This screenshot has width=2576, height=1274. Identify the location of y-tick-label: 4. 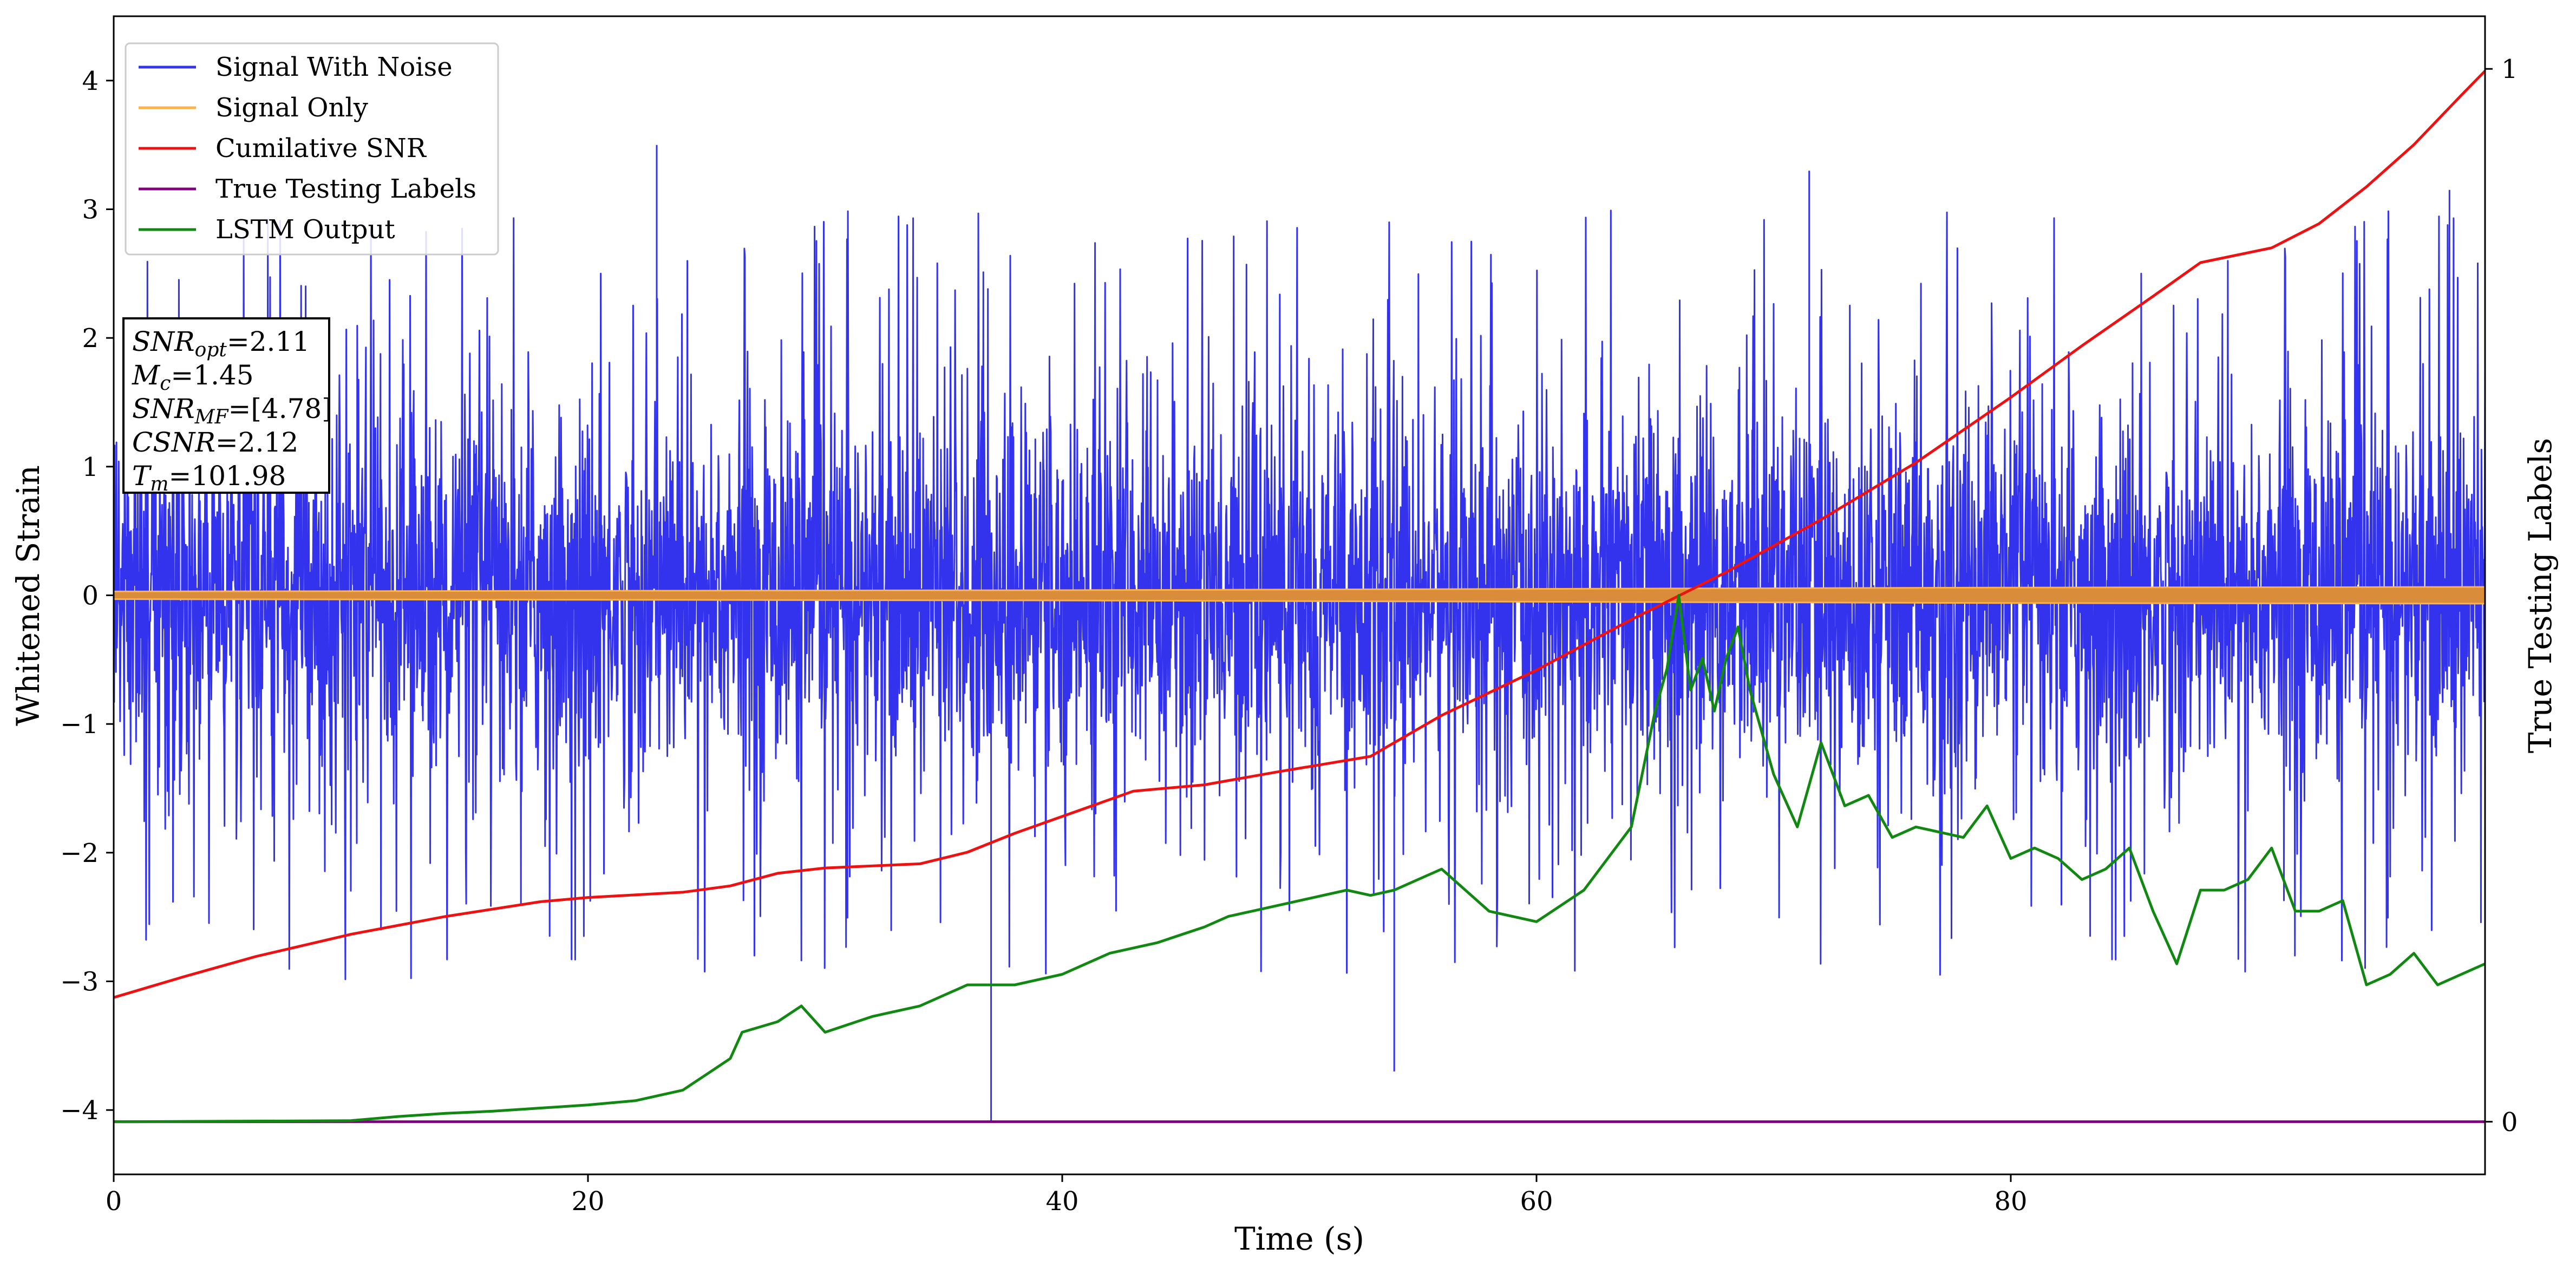
(90, 81).